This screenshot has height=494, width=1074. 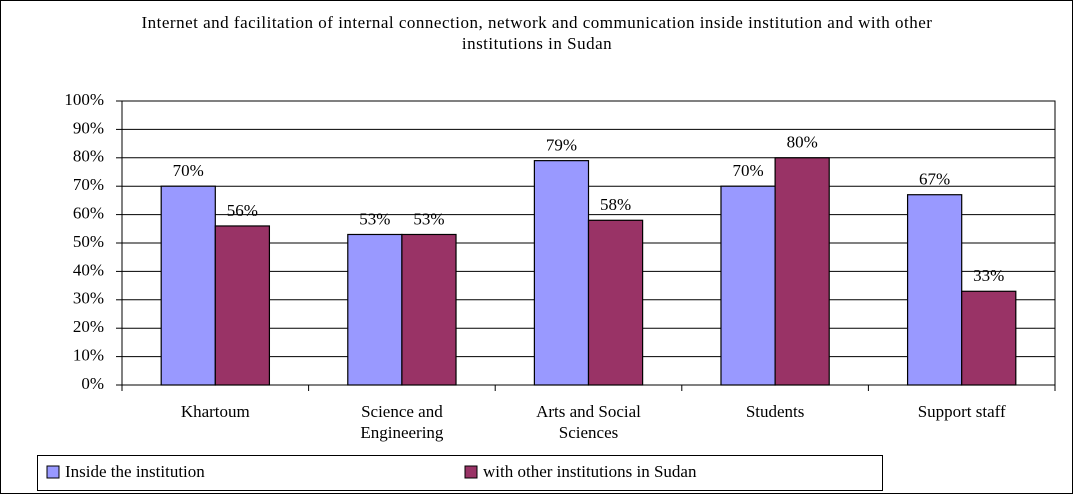 What do you see at coordinates (88, 355) in the screenshot?
I see `y-tick-label: 10%` at bounding box center [88, 355].